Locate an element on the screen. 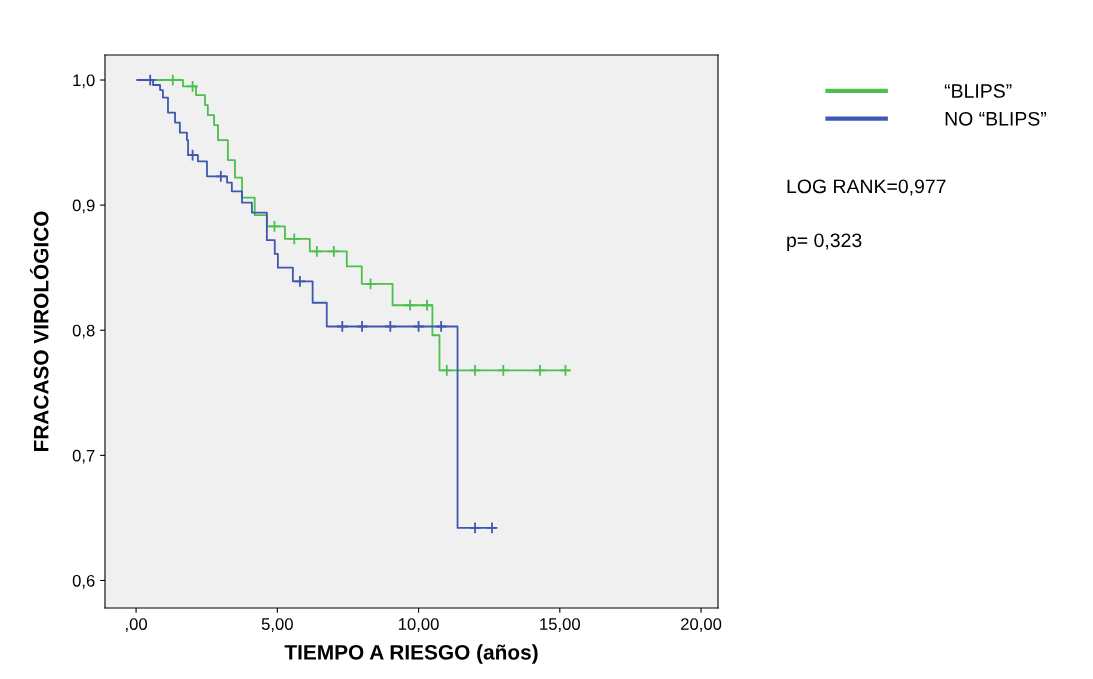 The width and height of the screenshot is (1093, 679). y-axis-title: FRACASO VIROLÓGICO is located at coordinates (39, 331).